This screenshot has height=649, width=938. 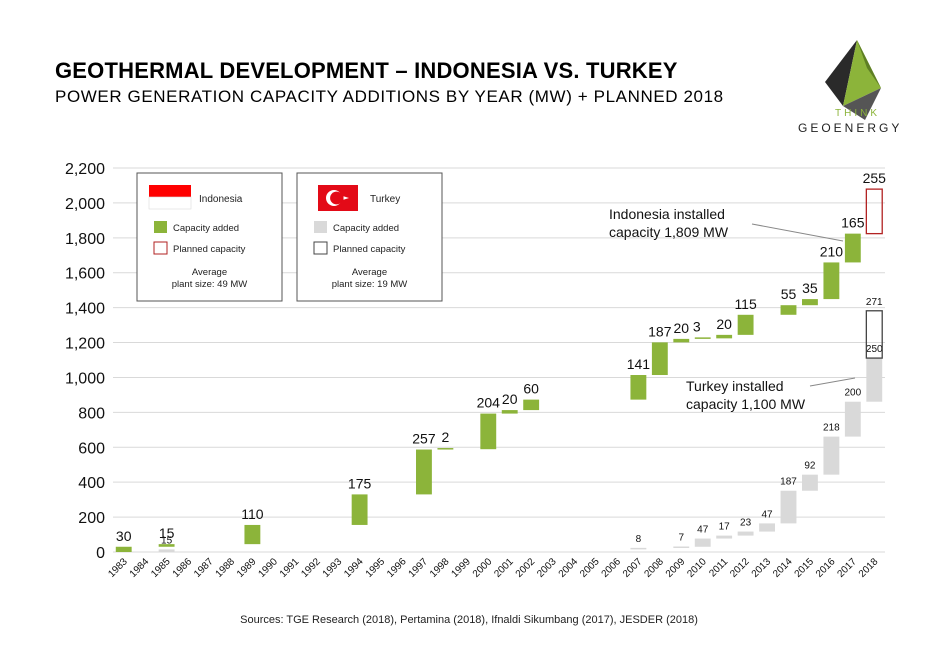 What do you see at coordinates (445, 437) in the screenshot?
I see `data-label: 2` at bounding box center [445, 437].